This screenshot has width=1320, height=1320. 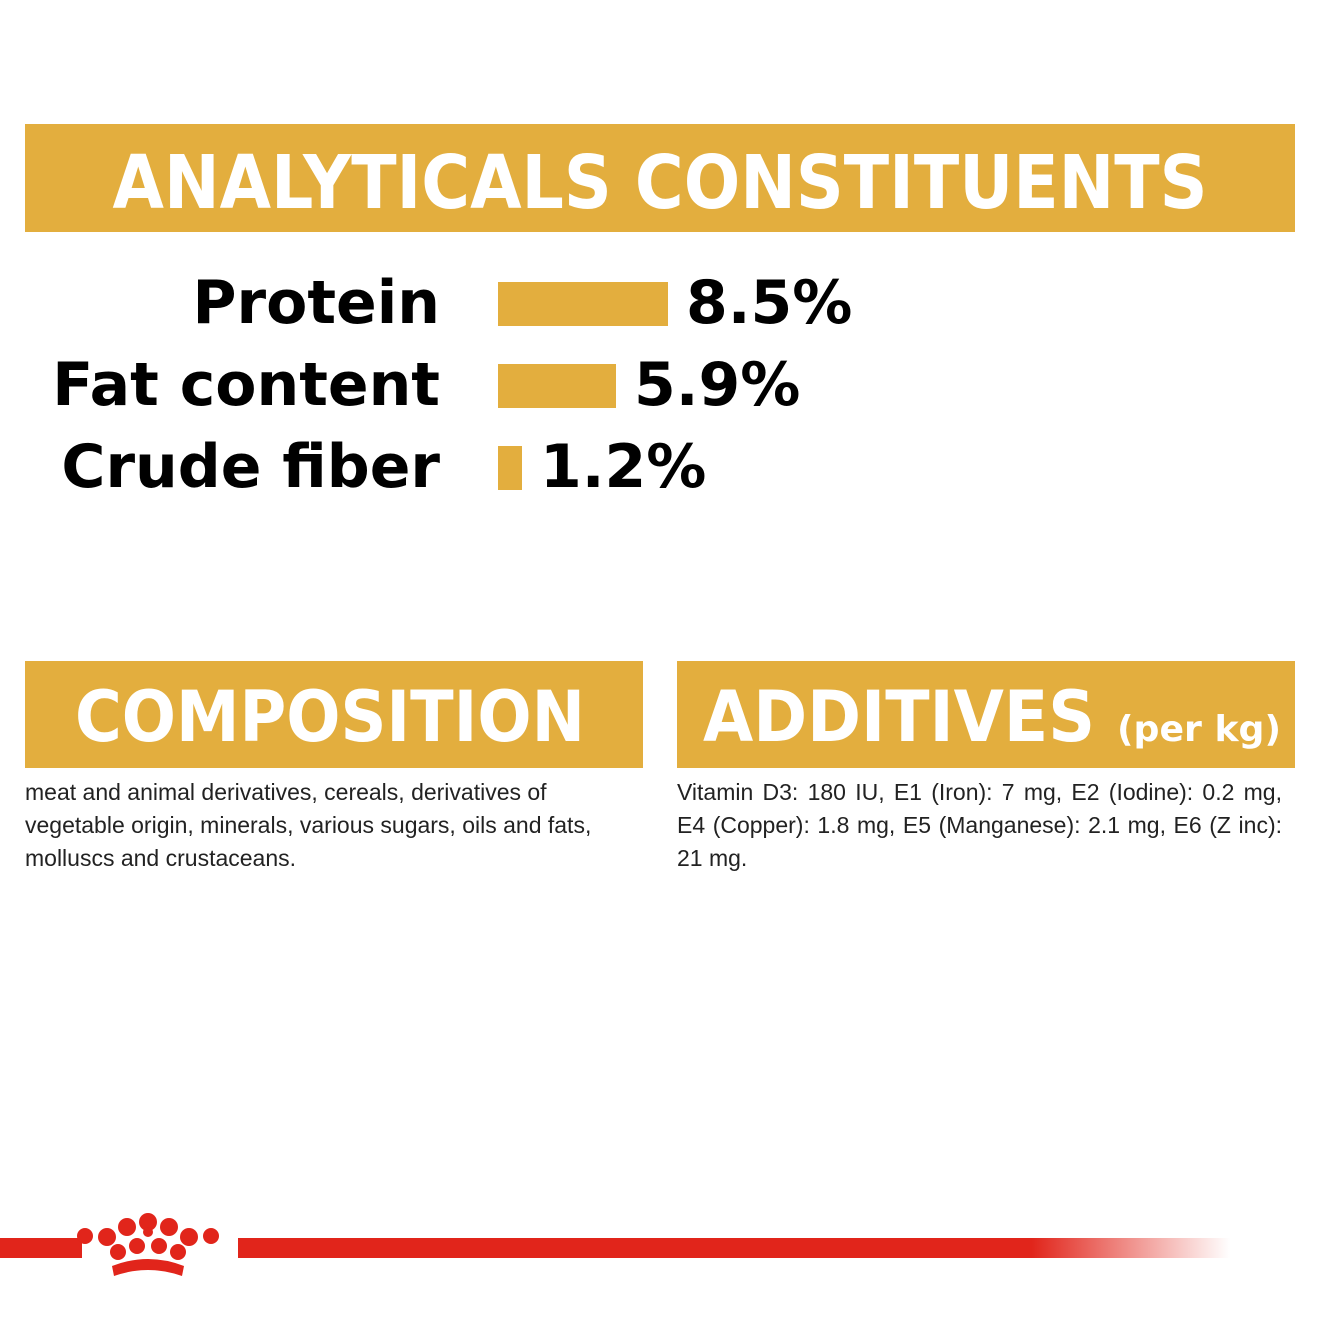 I want to click on composition-banner, so click(x=334, y=714).